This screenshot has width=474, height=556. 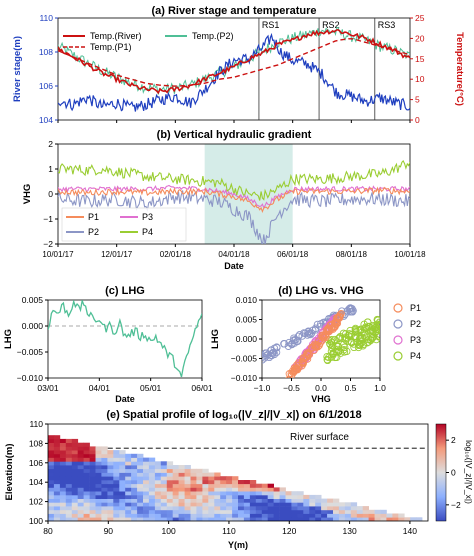 I want to click on panel-e-xtick-label: 120, so click(x=289, y=531).